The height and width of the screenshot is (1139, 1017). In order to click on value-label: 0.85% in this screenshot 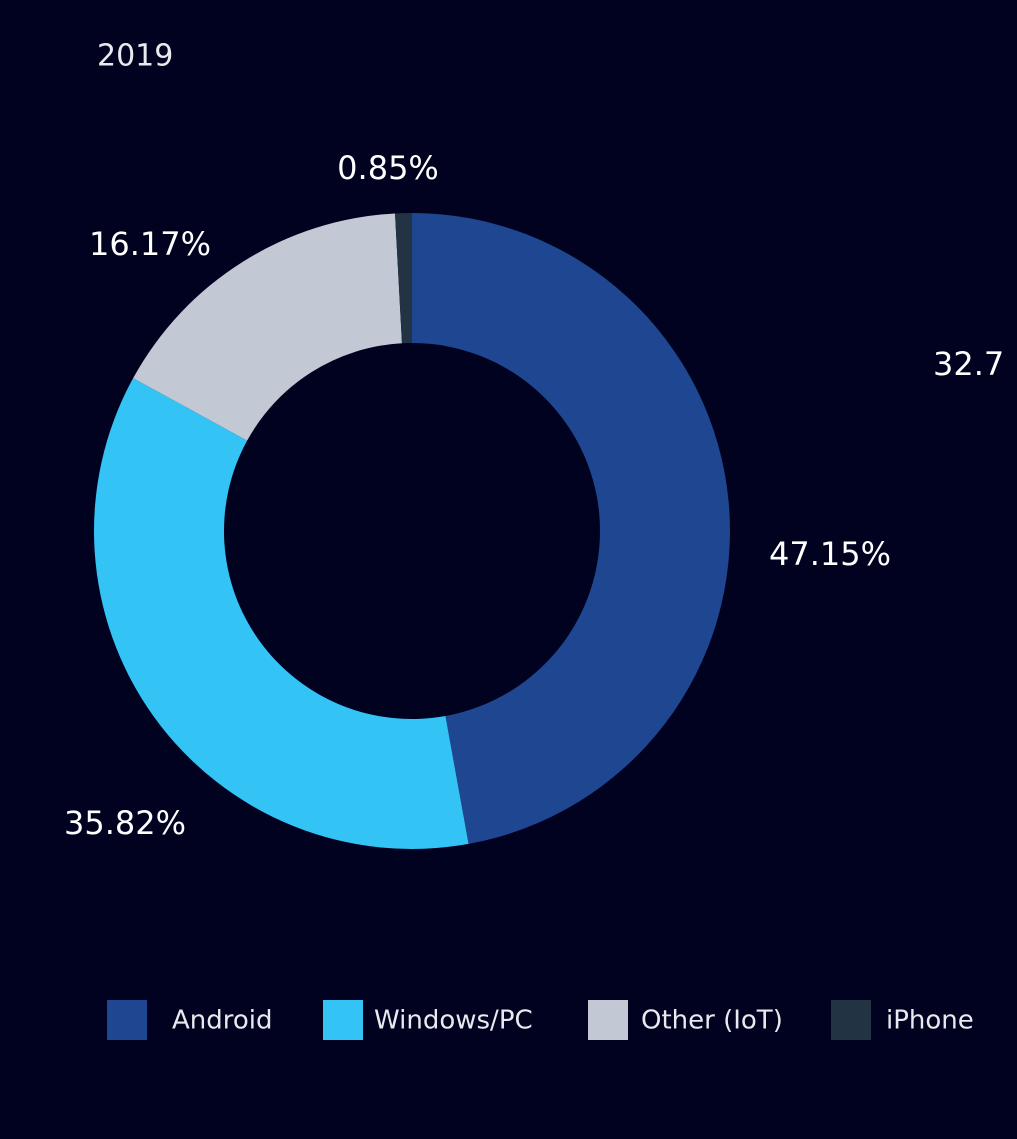, I will do `click(388, 168)`.